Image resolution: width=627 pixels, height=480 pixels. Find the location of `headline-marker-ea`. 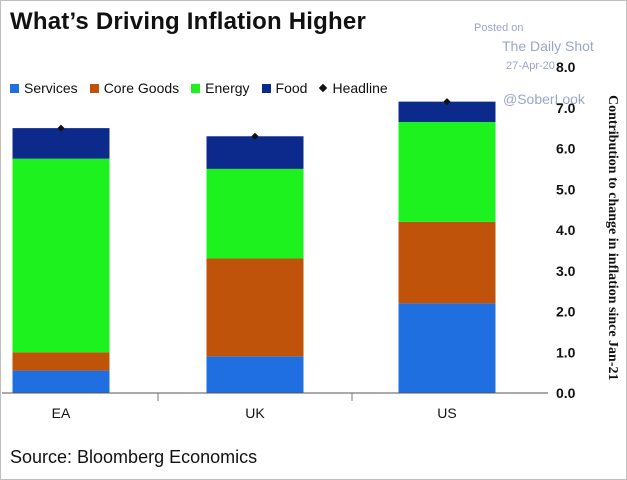

headline-marker-ea is located at coordinates (61, 128).